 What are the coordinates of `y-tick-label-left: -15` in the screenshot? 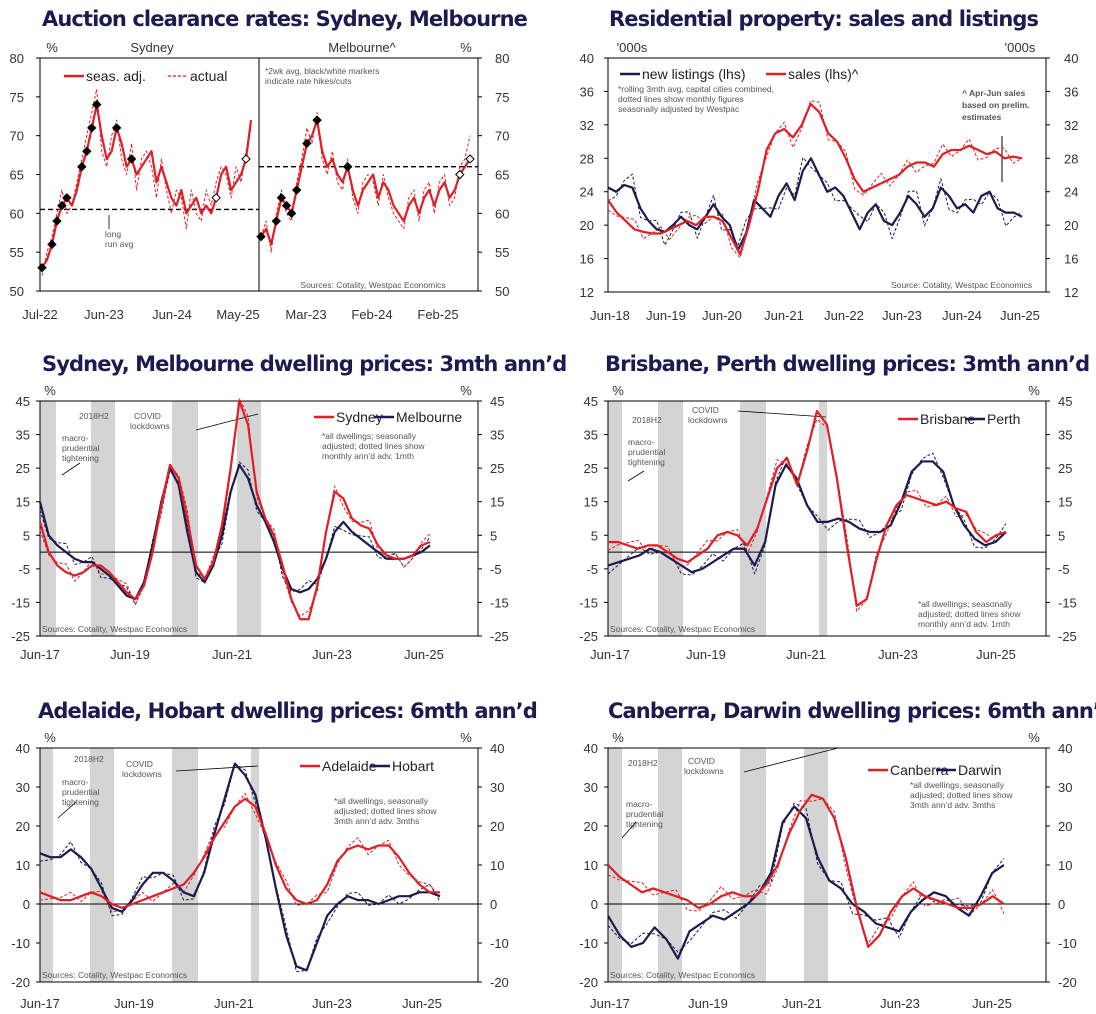 It's located at (20, 602).